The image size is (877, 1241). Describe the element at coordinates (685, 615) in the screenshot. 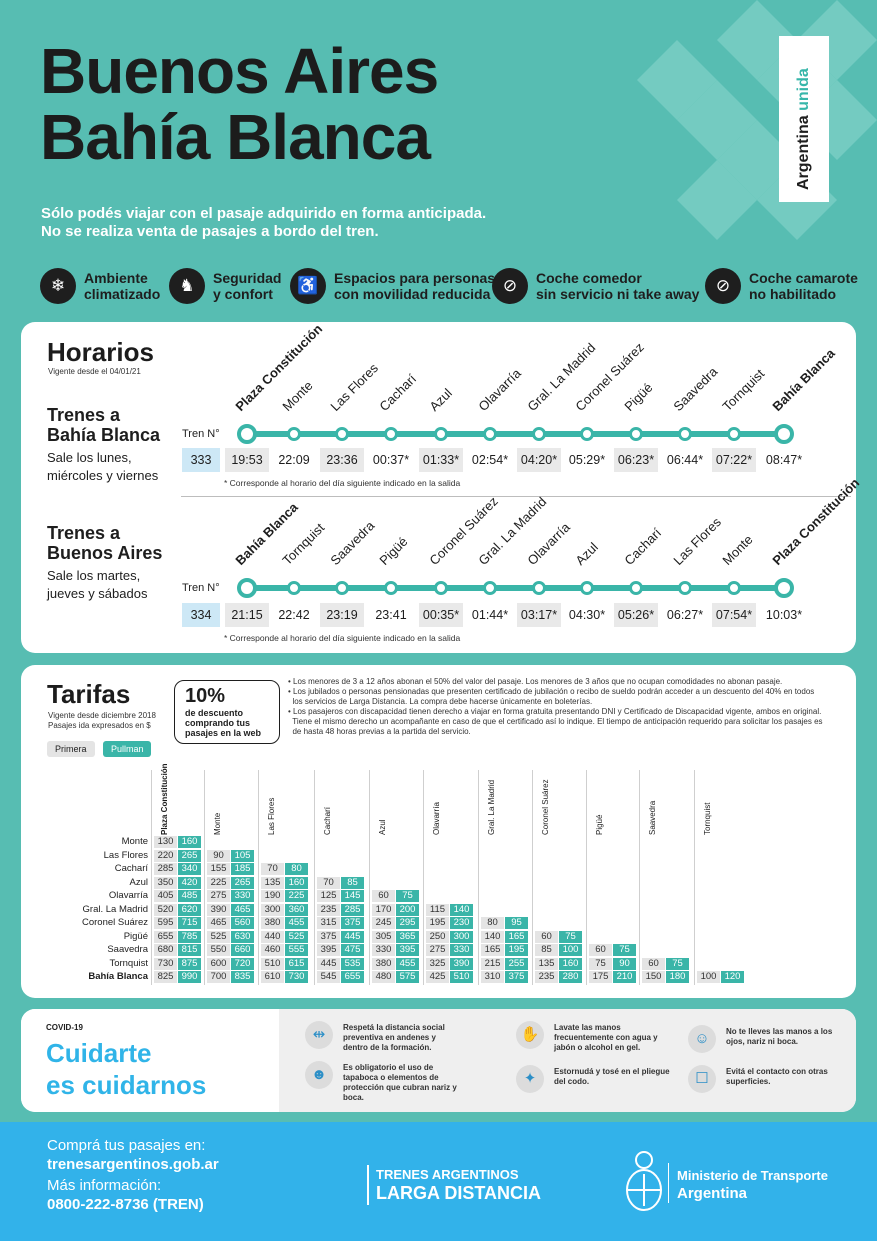

I see `departure-time: 06:27*` at that location.